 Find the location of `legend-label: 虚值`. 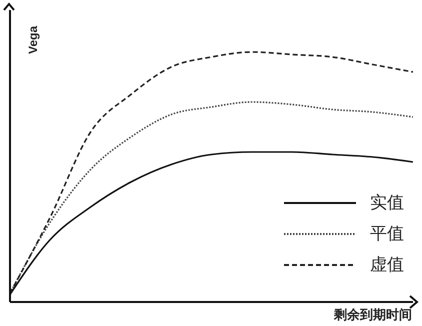

legend-label: 虚值 is located at coordinates (387, 265).